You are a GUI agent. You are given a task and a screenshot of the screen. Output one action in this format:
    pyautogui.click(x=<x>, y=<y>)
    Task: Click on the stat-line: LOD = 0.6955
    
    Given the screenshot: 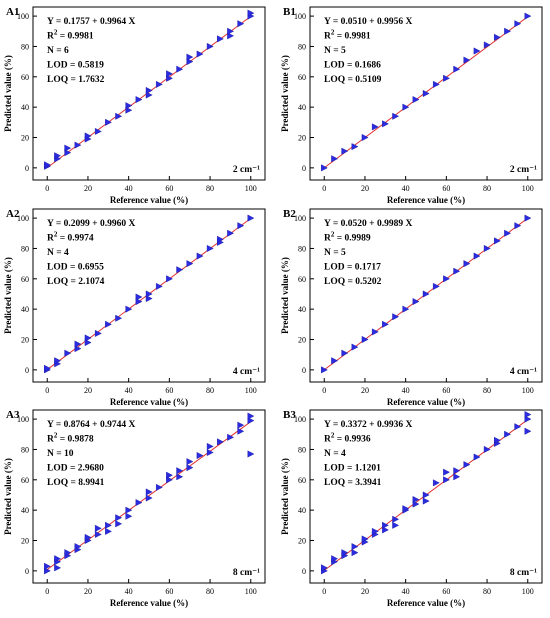 What is the action you would take?
    pyautogui.click(x=75, y=268)
    